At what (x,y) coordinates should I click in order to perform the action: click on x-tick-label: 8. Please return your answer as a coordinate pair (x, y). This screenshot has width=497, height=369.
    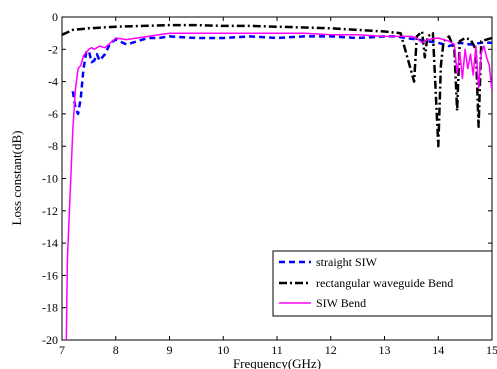
    Looking at the image, I should click on (116, 350).